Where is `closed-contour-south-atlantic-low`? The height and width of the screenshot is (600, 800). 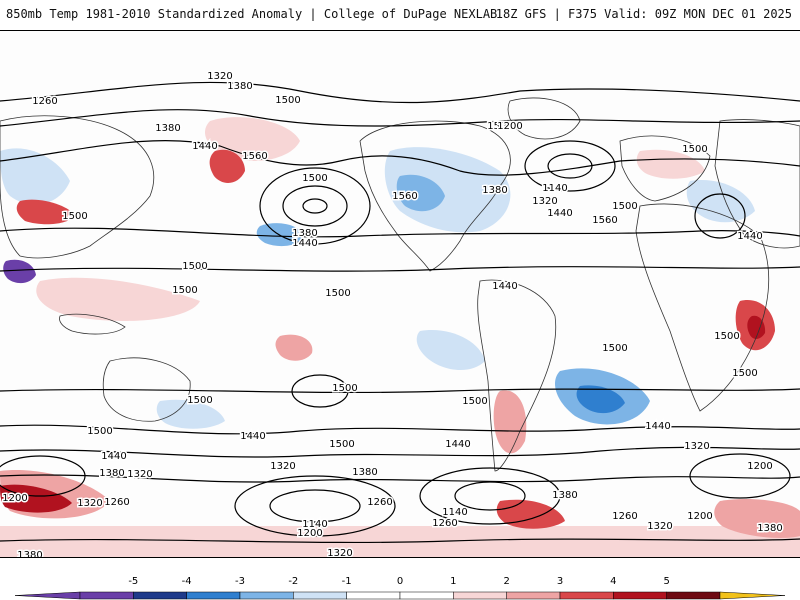 closed-contour-south-atlantic-low is located at coordinates (490, 496).